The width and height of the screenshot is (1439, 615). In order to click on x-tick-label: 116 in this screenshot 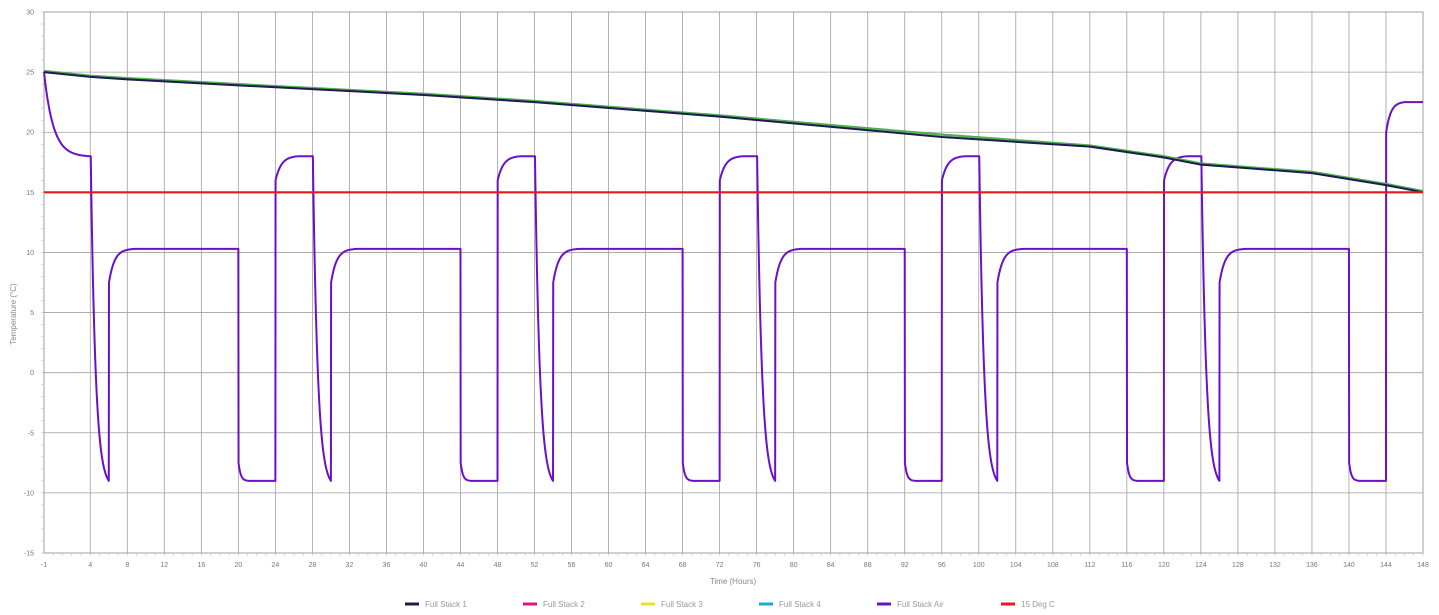, I will do `click(1126, 565)`.